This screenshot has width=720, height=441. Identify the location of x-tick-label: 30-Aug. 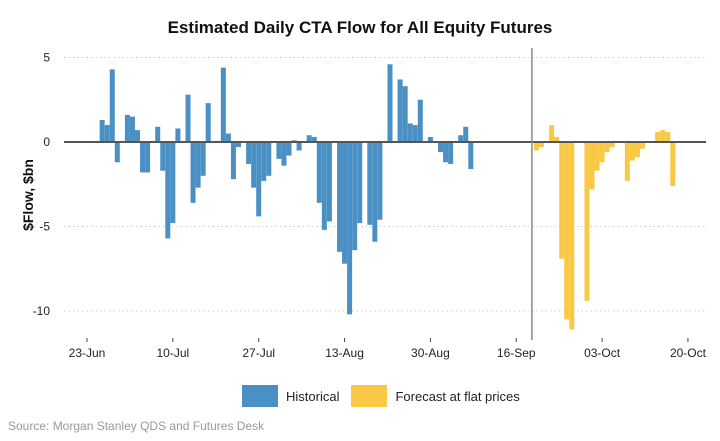
(430, 353).